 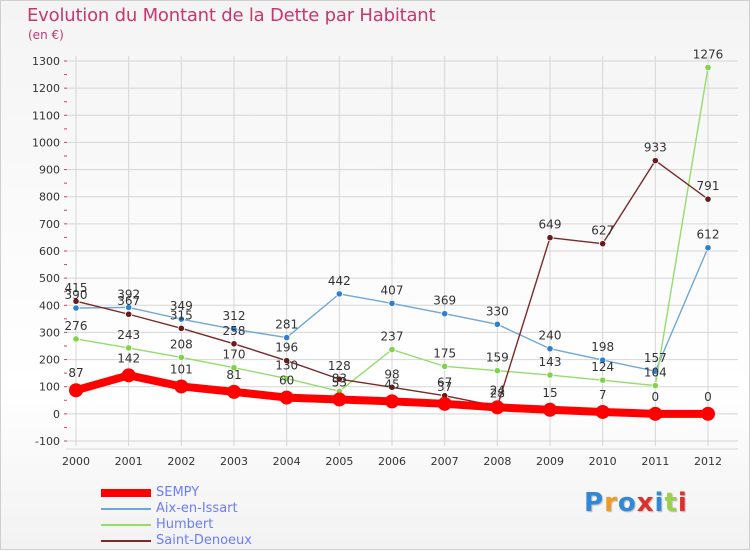 I want to click on x-tick-label: 2008, so click(x=497, y=461).